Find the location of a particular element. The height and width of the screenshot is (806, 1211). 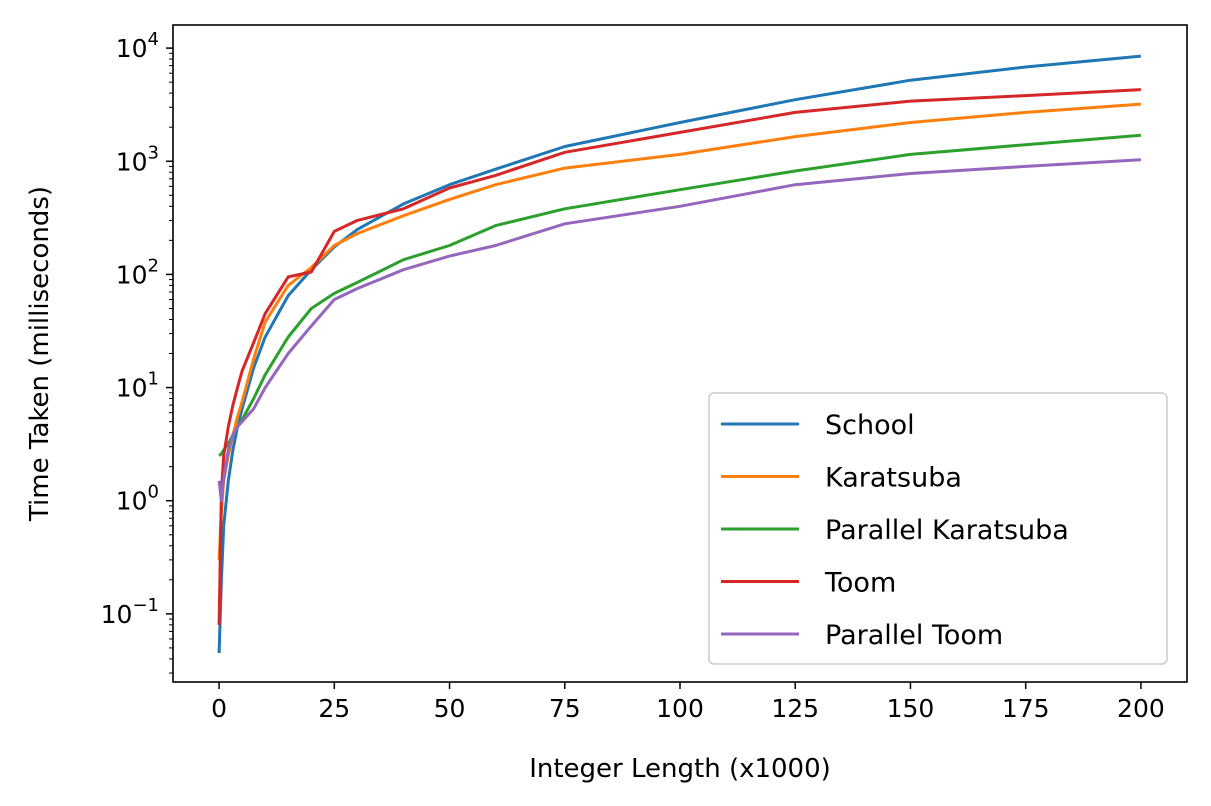

legend-label: Karatsuba is located at coordinates (893, 478).